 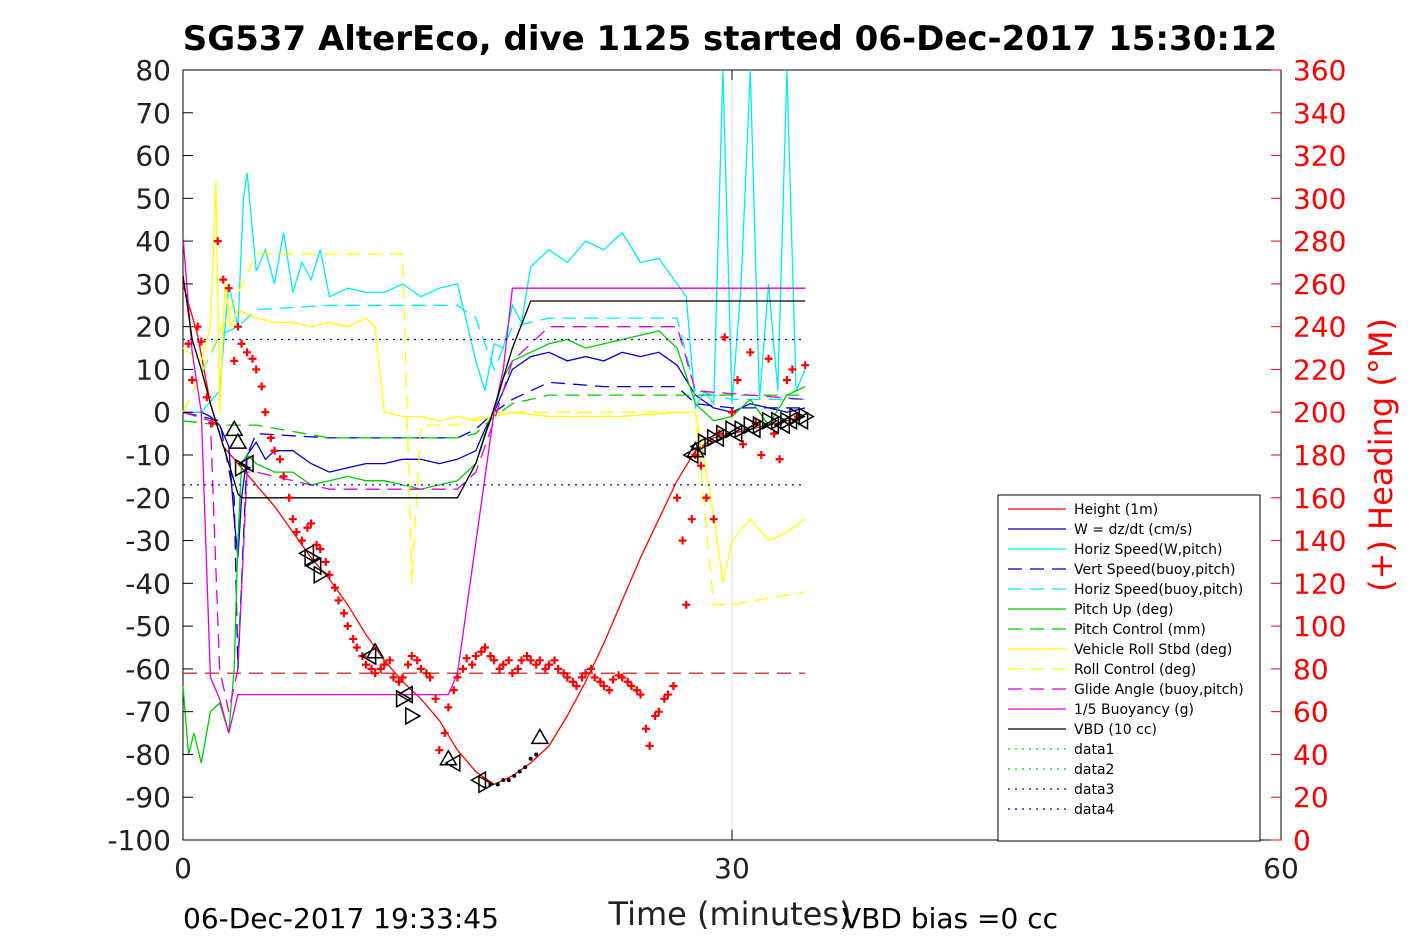 I want to click on right-tick-label: 320, so click(x=1319, y=156).